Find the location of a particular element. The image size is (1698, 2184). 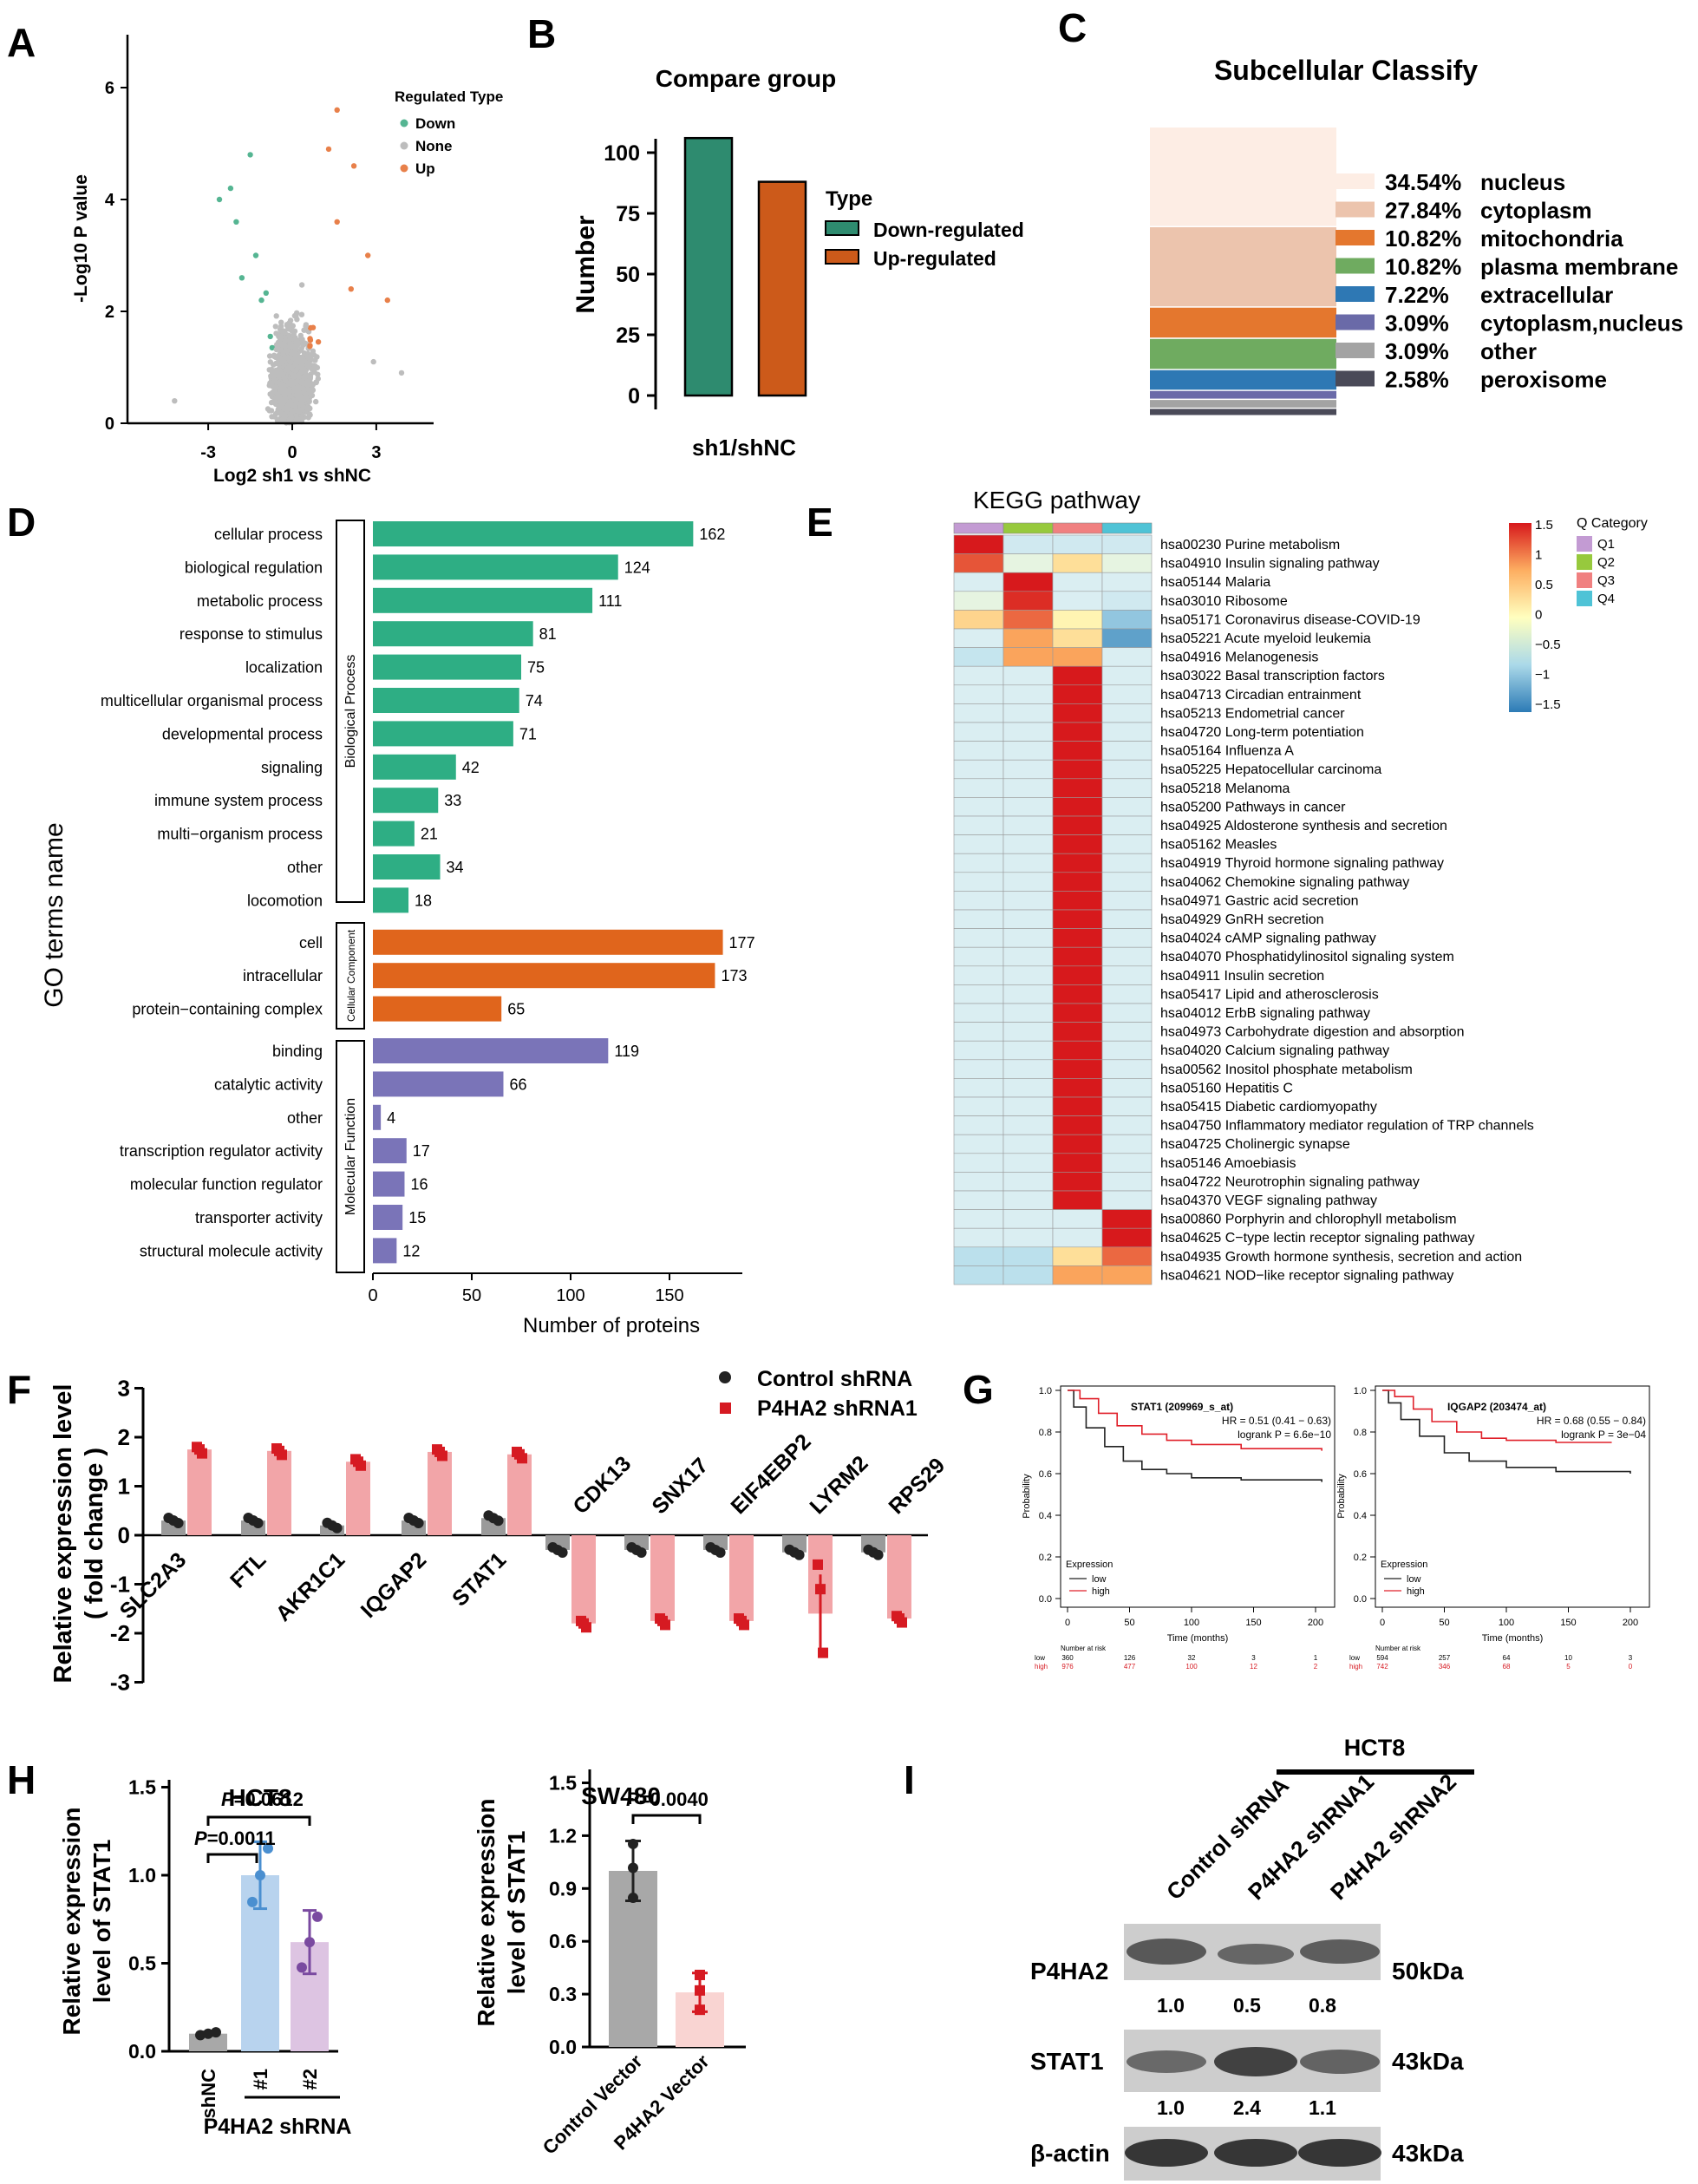

qpcr-gene-label: AKR1C1 is located at coordinates (310, 1586).